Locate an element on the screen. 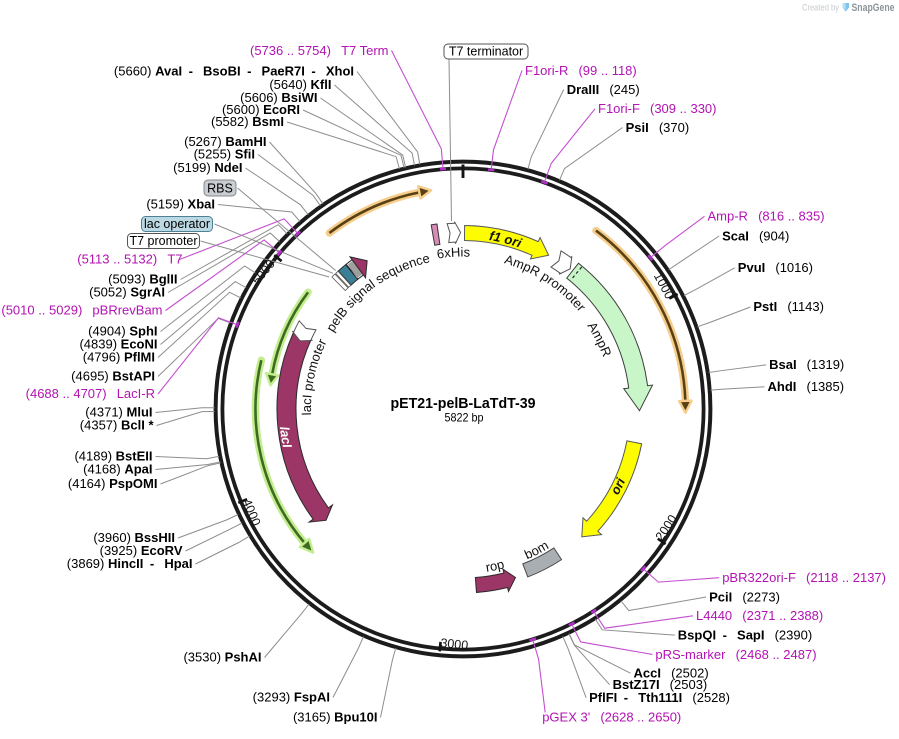 This screenshot has height=739, width=899. svg-text: BstZ17I (2503) is located at coordinates (660, 684).